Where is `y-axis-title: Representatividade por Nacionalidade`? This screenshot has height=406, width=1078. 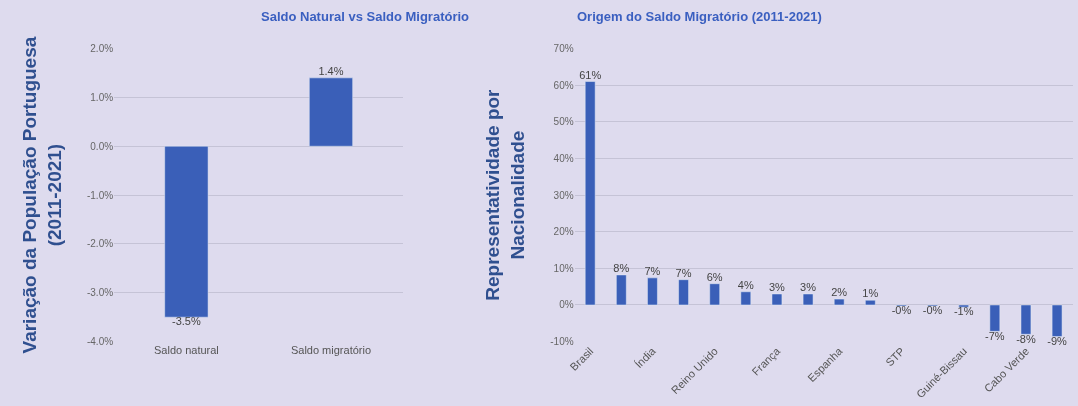 y-axis-title: Representatividade por Nacionalidade is located at coordinates (505, 194).